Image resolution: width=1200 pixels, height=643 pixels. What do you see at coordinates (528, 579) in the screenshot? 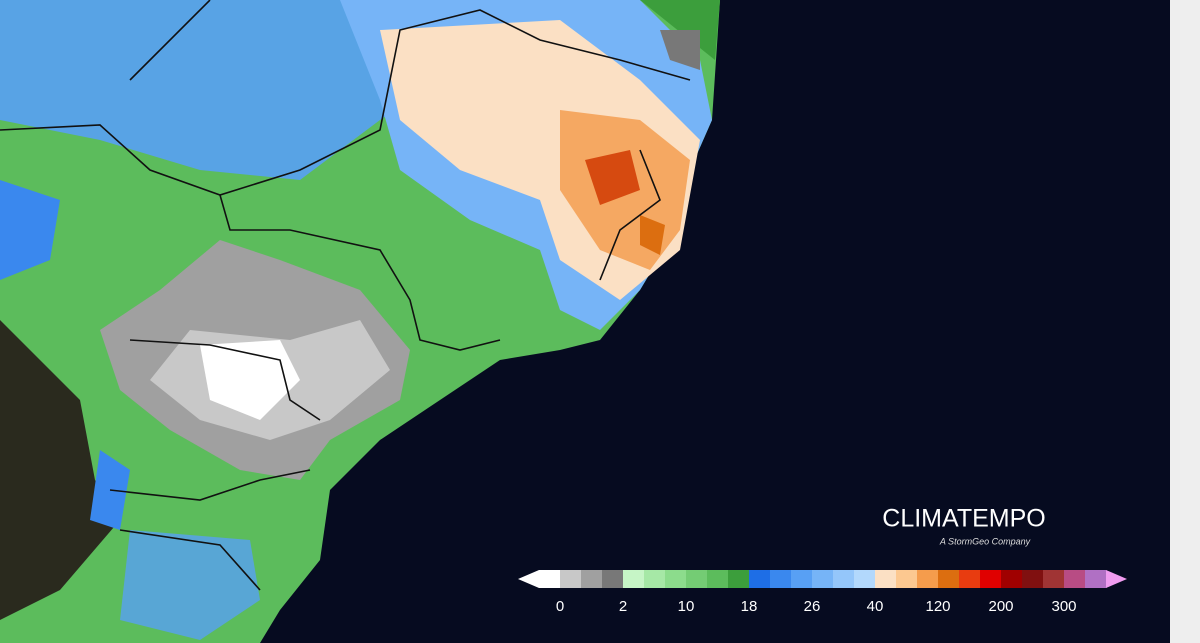
I see `scale-arrow-left` at bounding box center [528, 579].